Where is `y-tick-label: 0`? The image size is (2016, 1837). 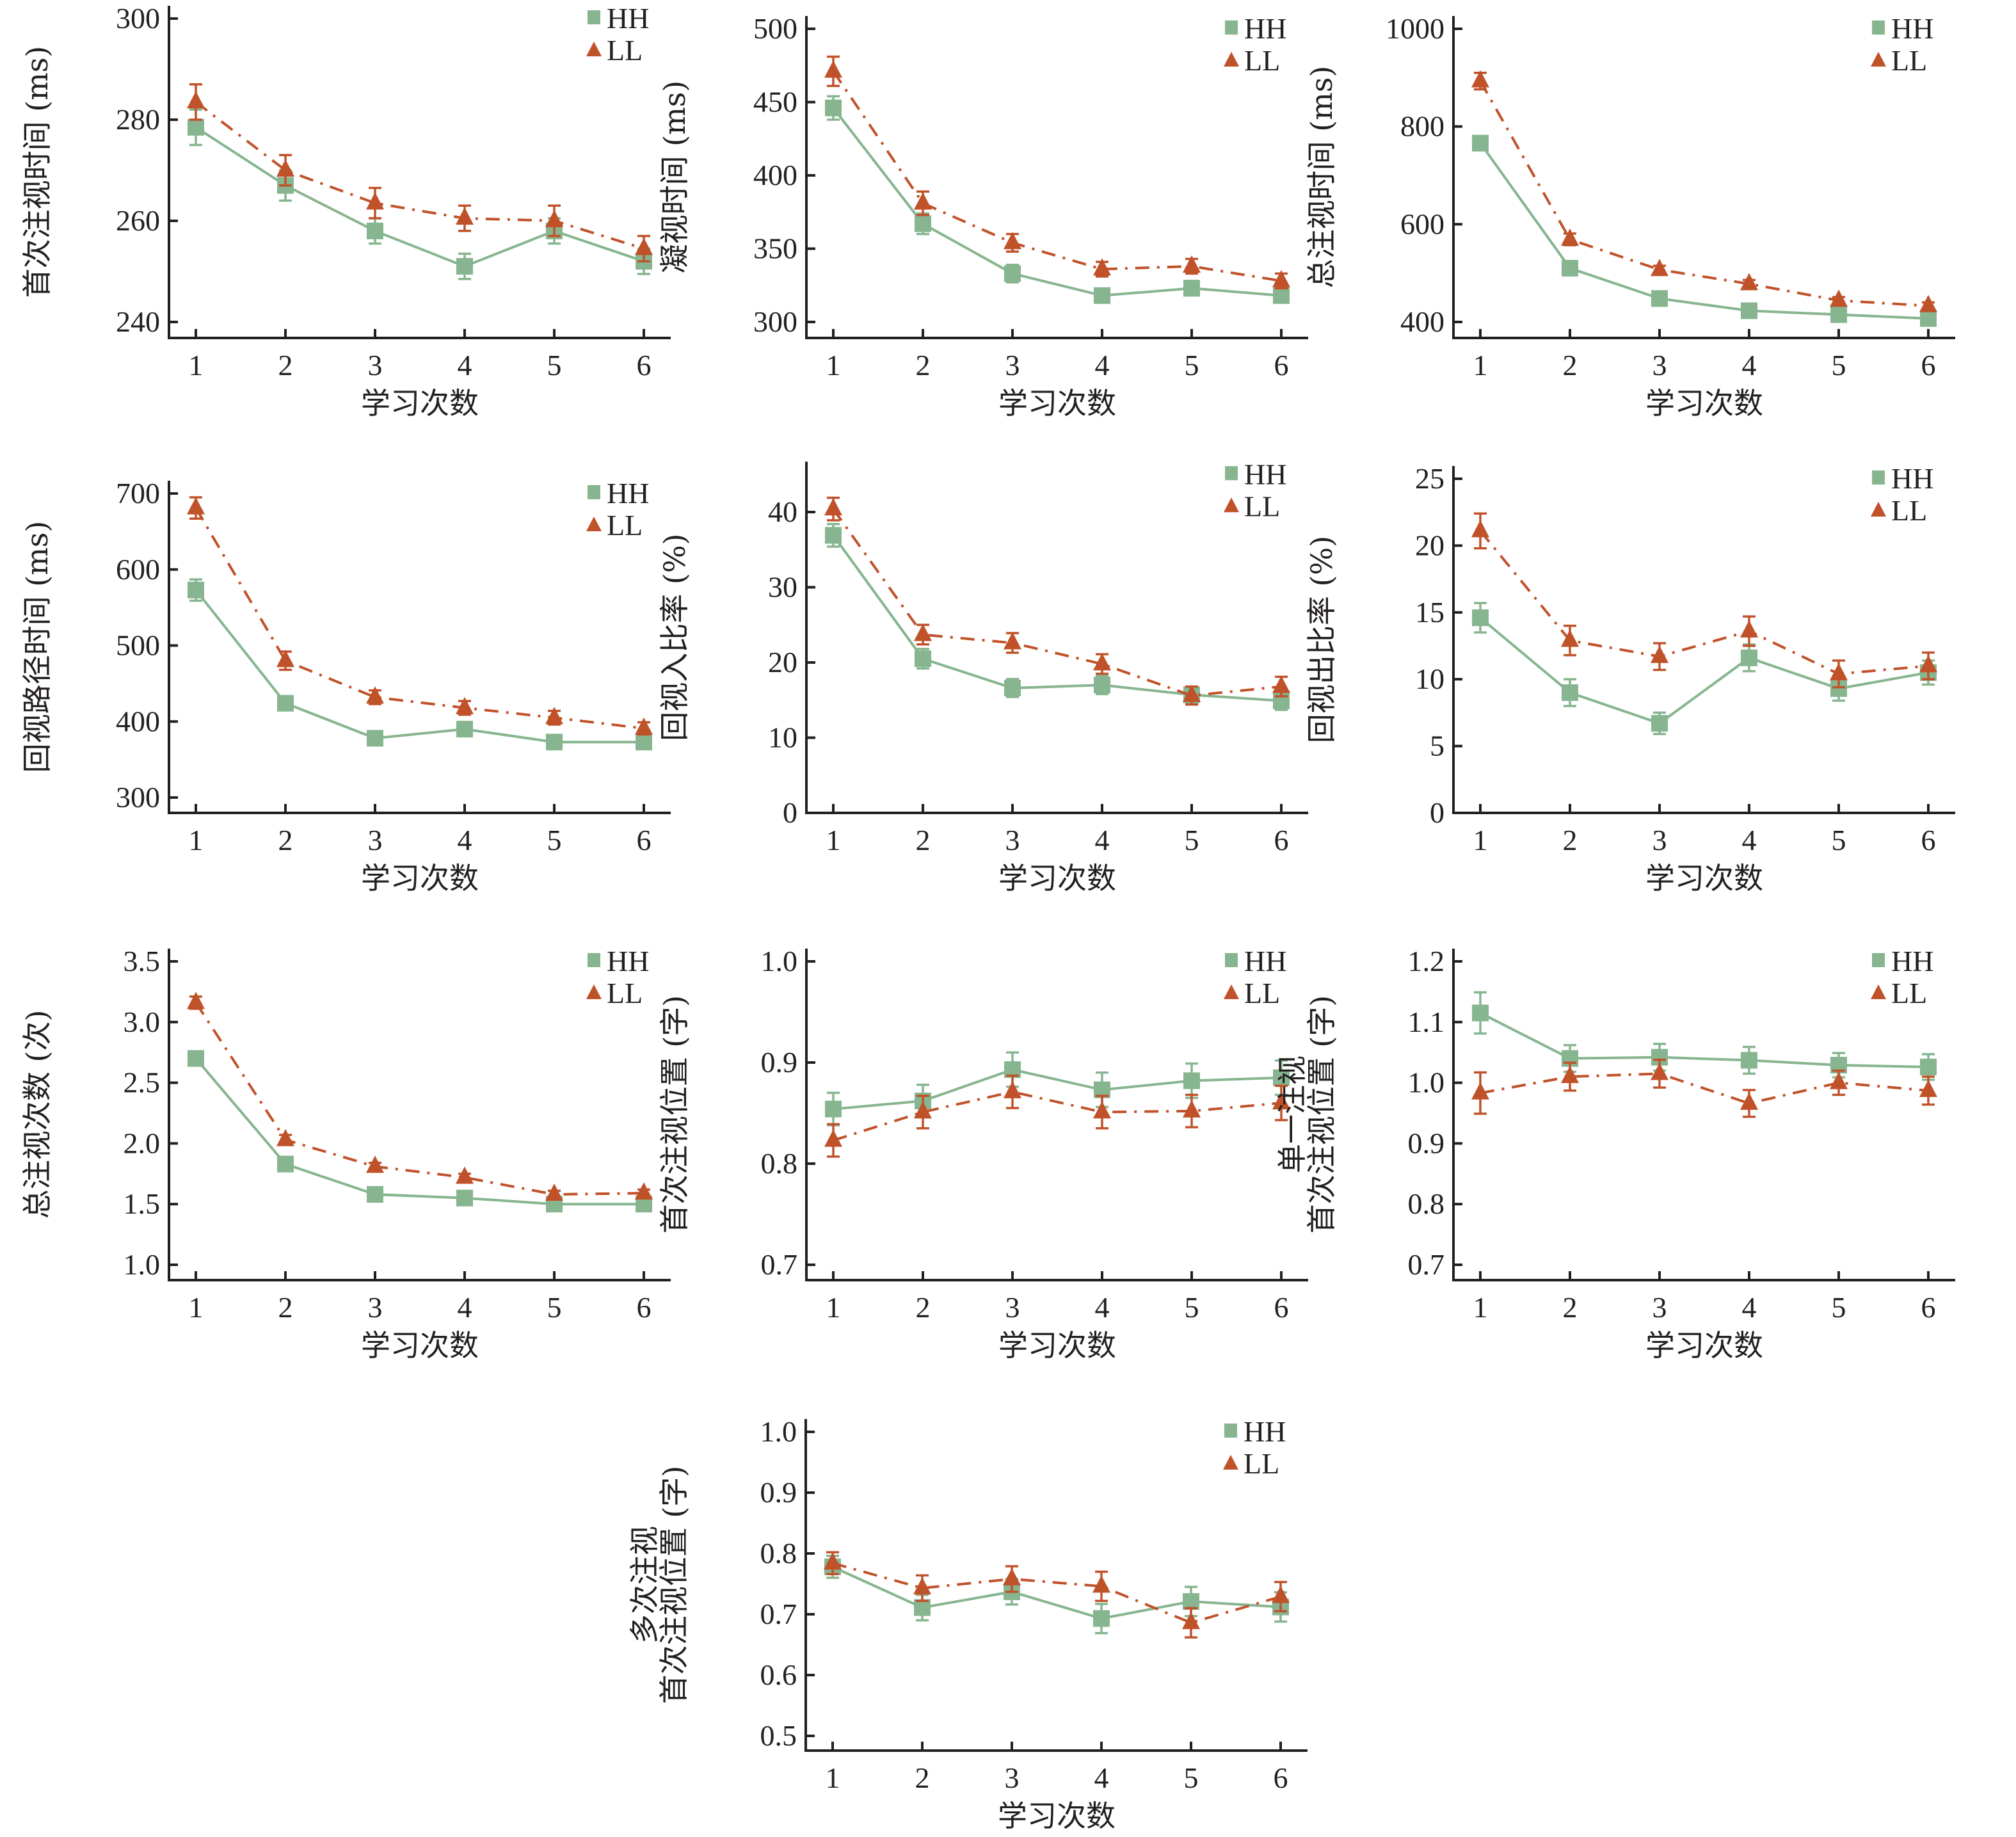
y-tick-label: 0 is located at coordinates (790, 812).